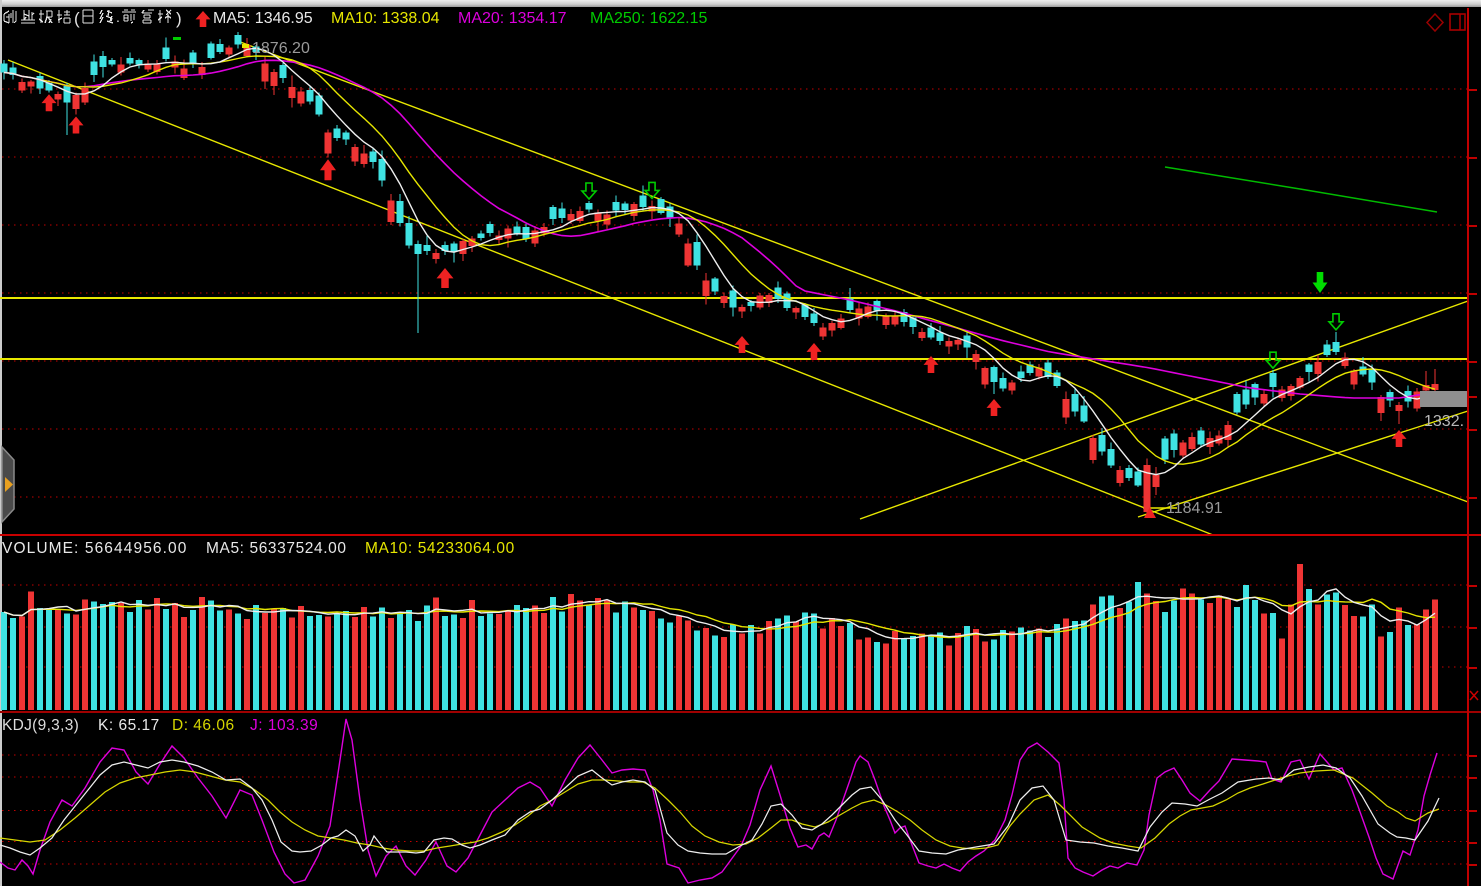  What do you see at coordinates (440, 548) in the screenshot?
I see `svg-text: MA10: 54233064.00` at bounding box center [440, 548].